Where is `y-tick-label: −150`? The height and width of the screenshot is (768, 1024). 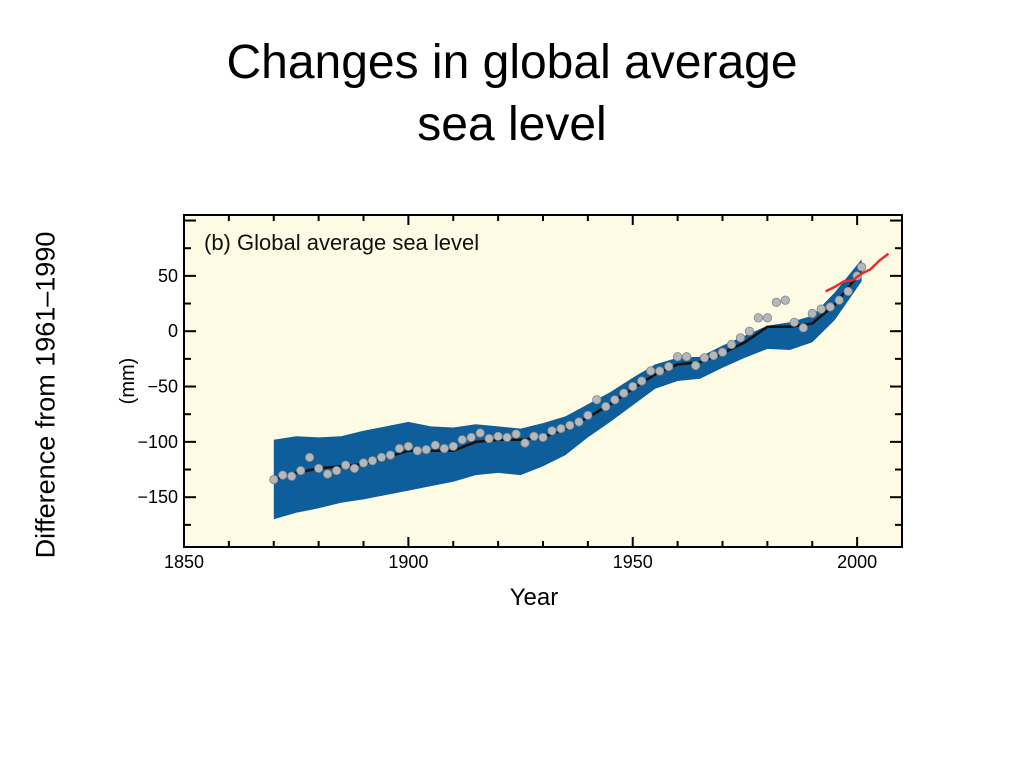
y-tick-label: −150 is located at coordinates (157, 497).